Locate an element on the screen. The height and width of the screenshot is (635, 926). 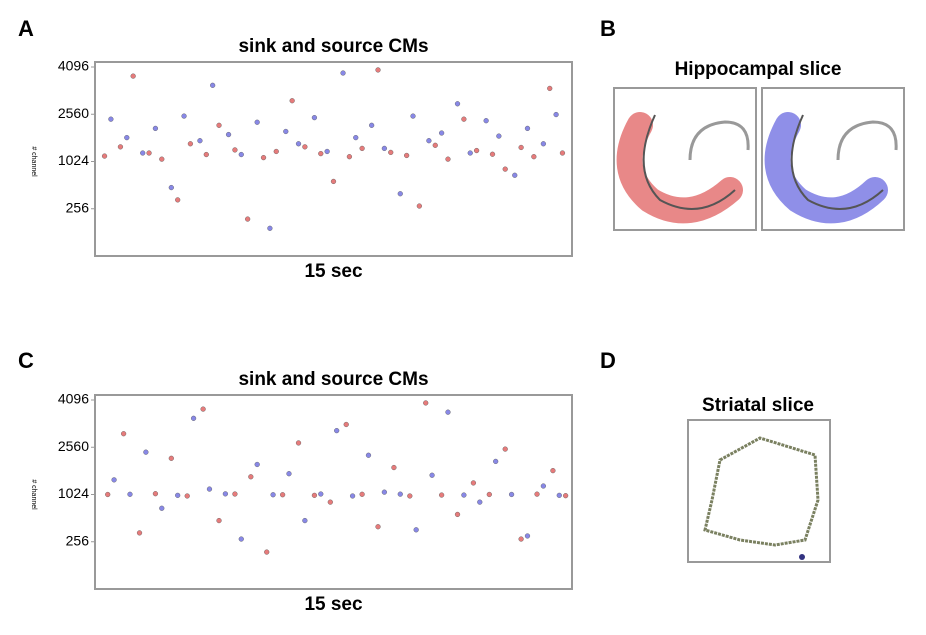
y-tick-label: 256 is located at coordinates (78, 540).